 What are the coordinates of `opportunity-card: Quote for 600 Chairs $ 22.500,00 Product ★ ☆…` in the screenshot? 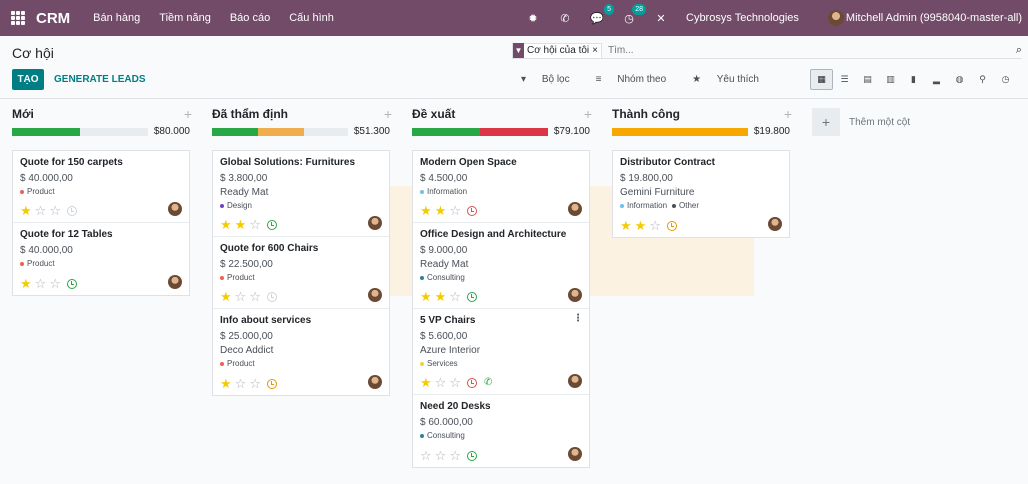 It's located at (301, 273).